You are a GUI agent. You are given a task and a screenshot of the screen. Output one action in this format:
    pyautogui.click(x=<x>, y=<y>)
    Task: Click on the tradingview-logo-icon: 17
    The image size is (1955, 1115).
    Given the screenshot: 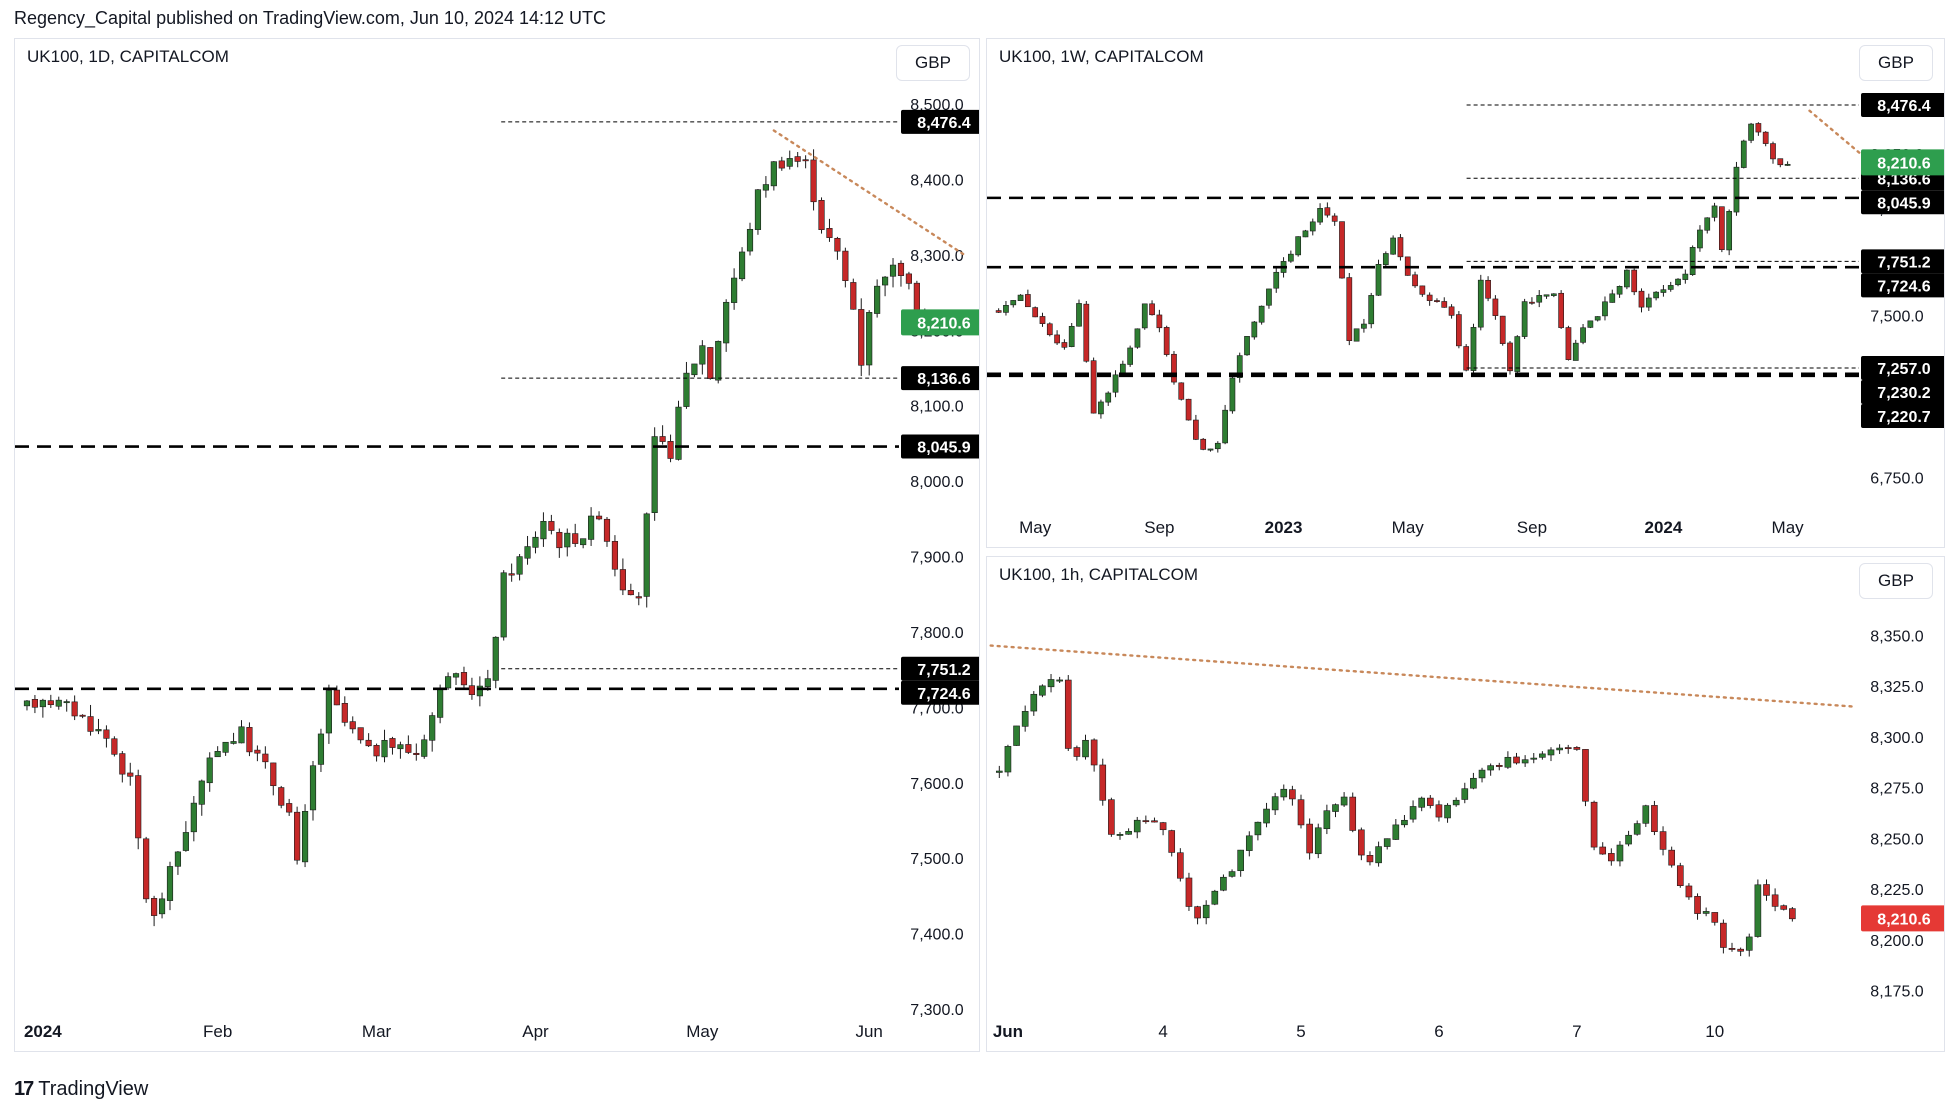 What is the action you would take?
    pyautogui.click(x=24, y=1089)
    